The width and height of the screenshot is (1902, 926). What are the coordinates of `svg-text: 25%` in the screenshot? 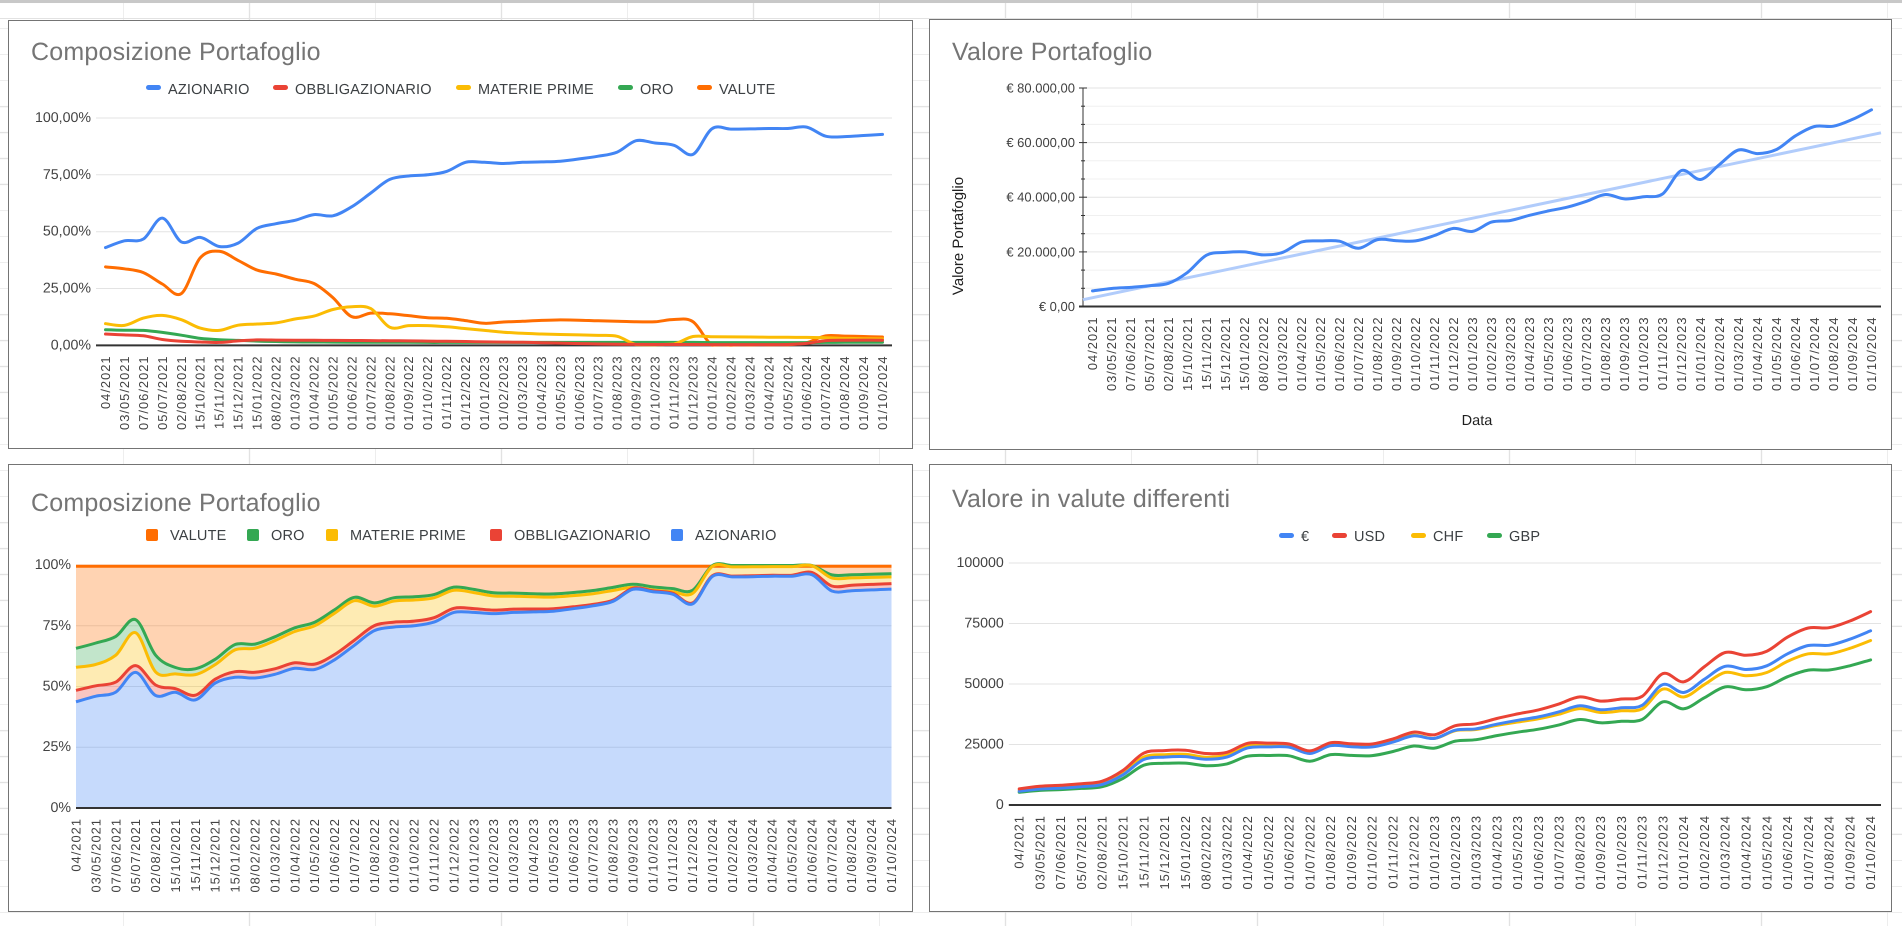 It's located at (57, 747).